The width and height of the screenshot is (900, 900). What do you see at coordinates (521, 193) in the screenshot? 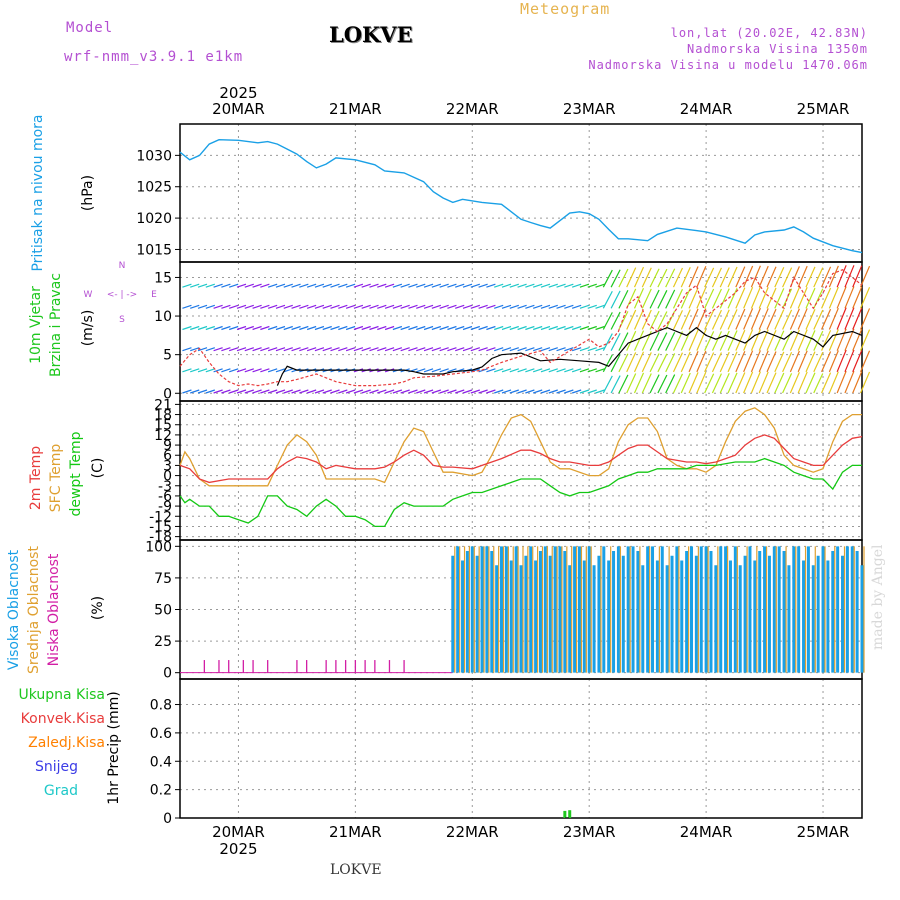
I see `panel-frame` at bounding box center [521, 193].